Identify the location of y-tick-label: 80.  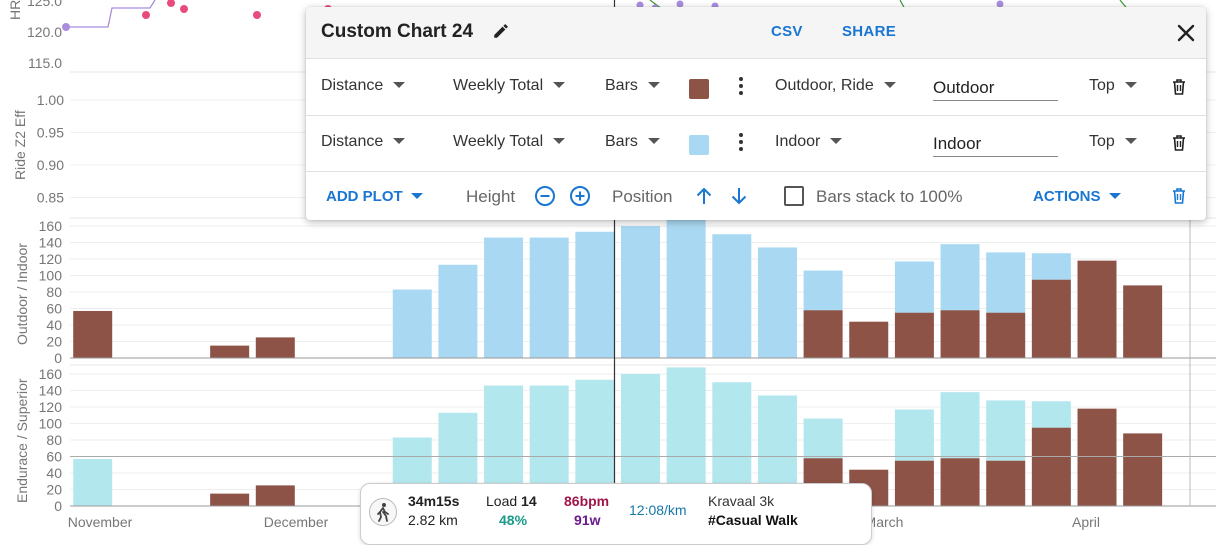
(54, 292).